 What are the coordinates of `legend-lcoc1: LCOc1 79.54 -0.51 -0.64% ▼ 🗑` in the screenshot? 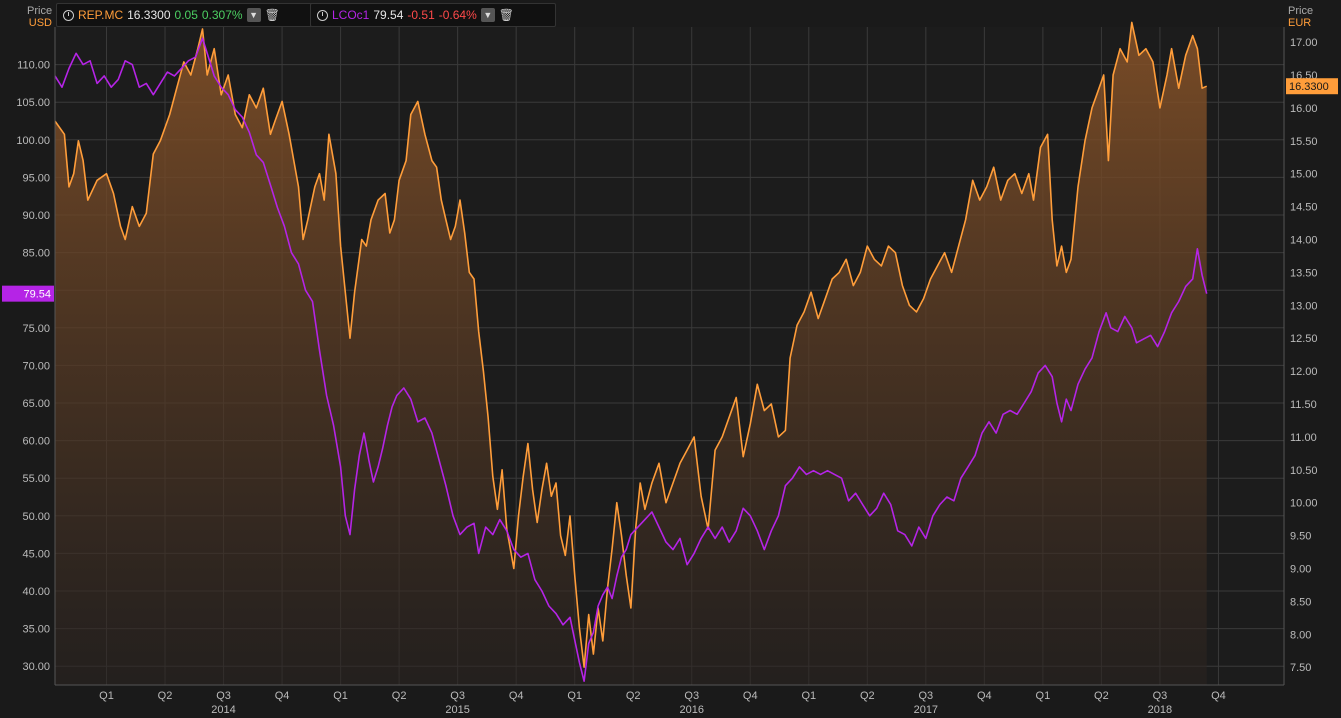 It's located at (433, 15).